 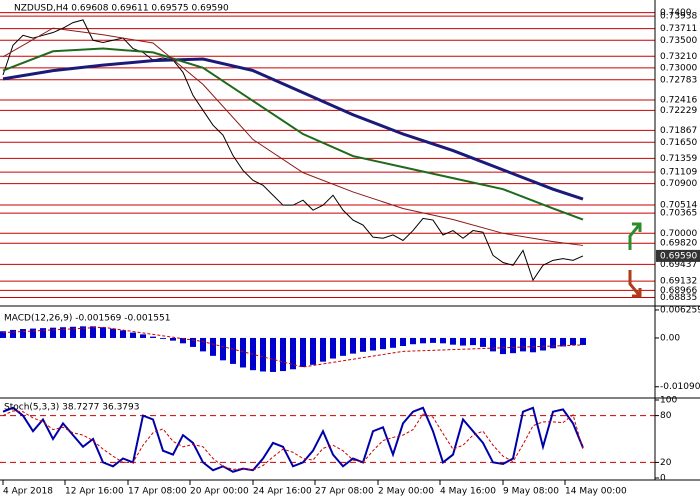 I want to click on x-tick-label: 24 Apr 16:00, so click(x=282, y=492).